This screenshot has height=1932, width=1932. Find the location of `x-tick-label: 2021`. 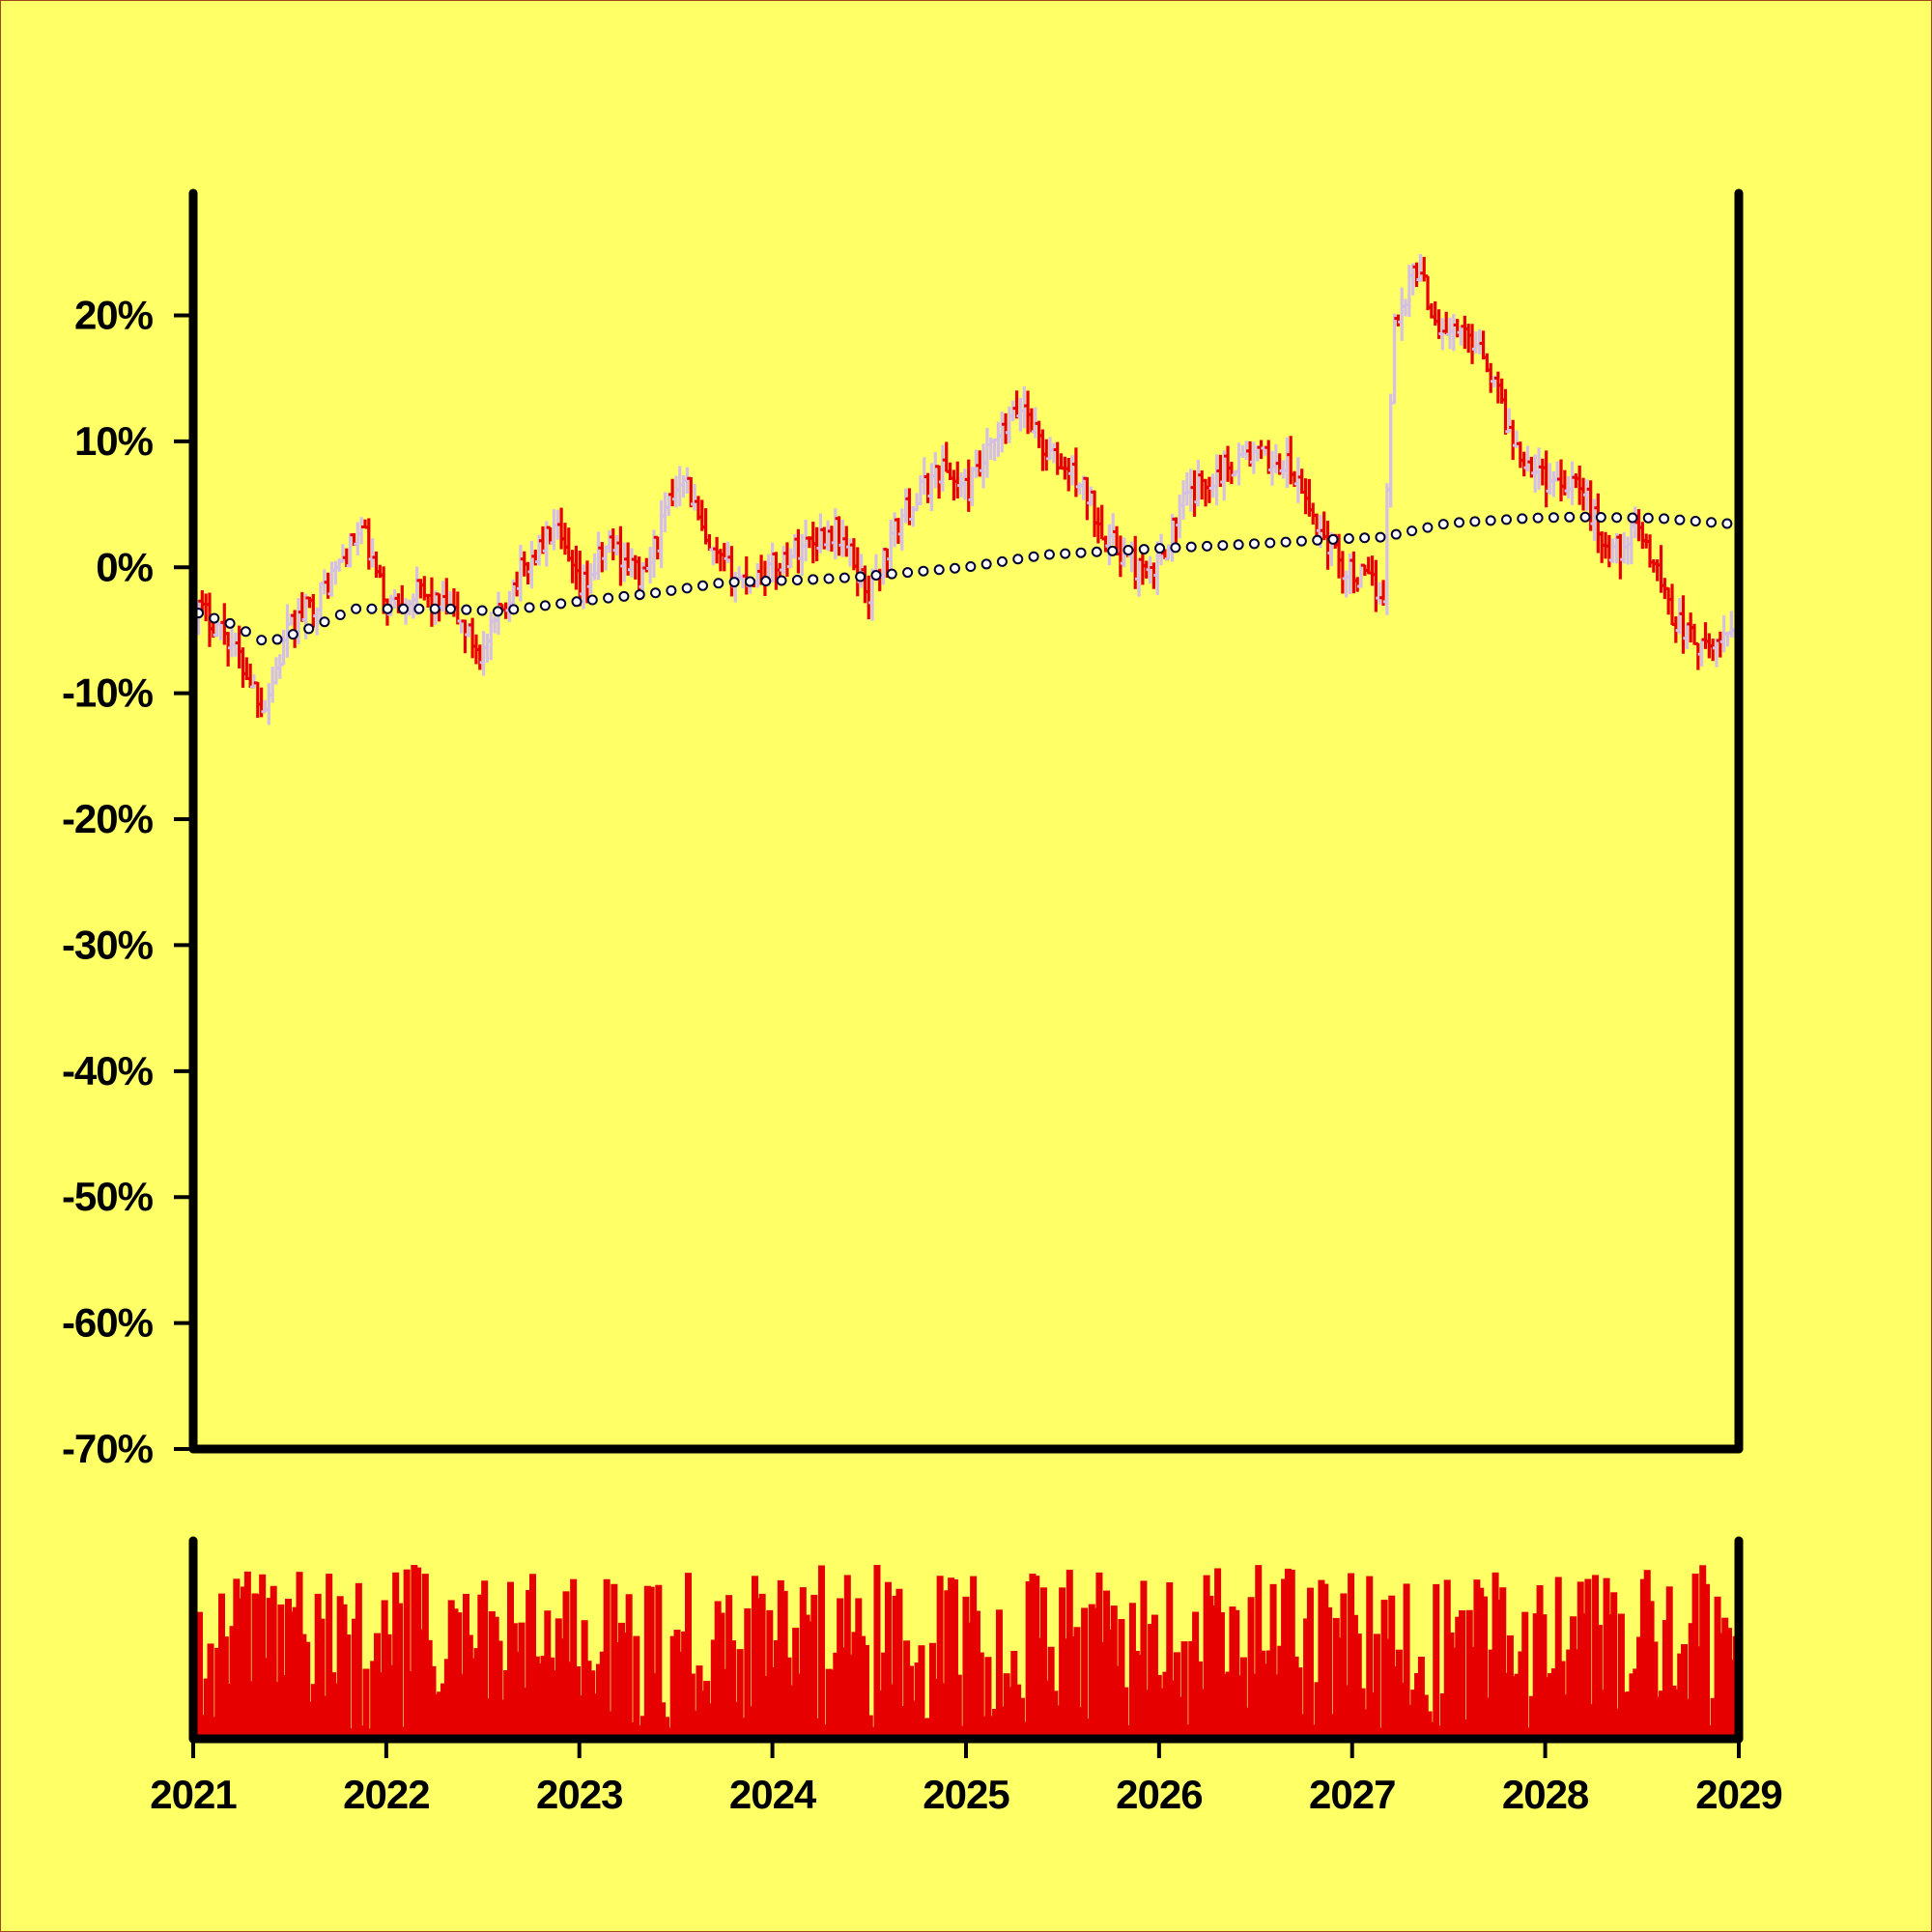

x-tick-label: 2021 is located at coordinates (193, 1794).